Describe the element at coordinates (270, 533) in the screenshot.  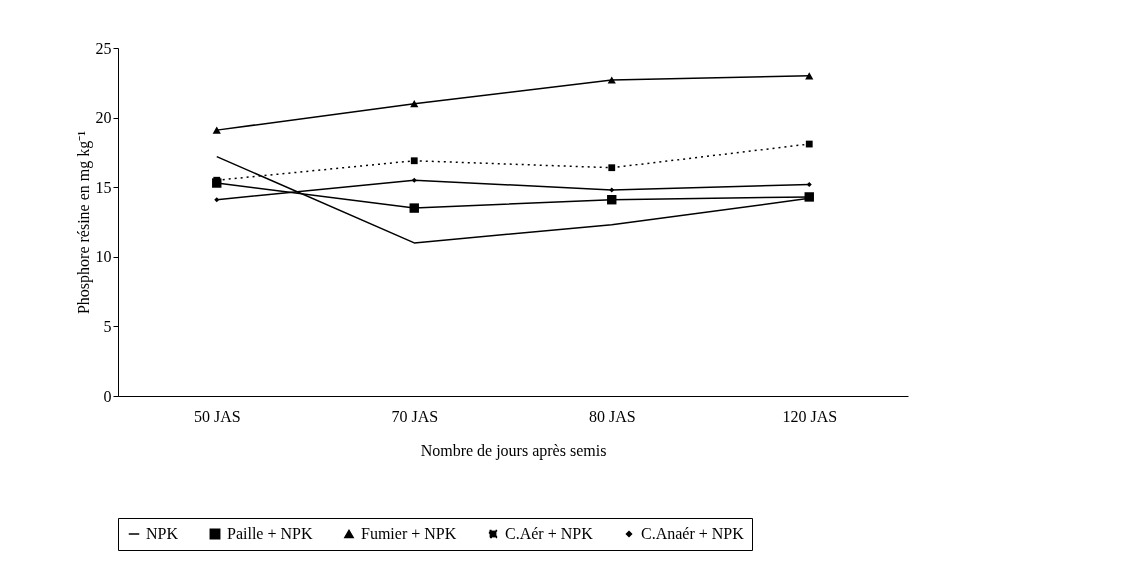
I see `legend-label: Paille + NPK` at that location.